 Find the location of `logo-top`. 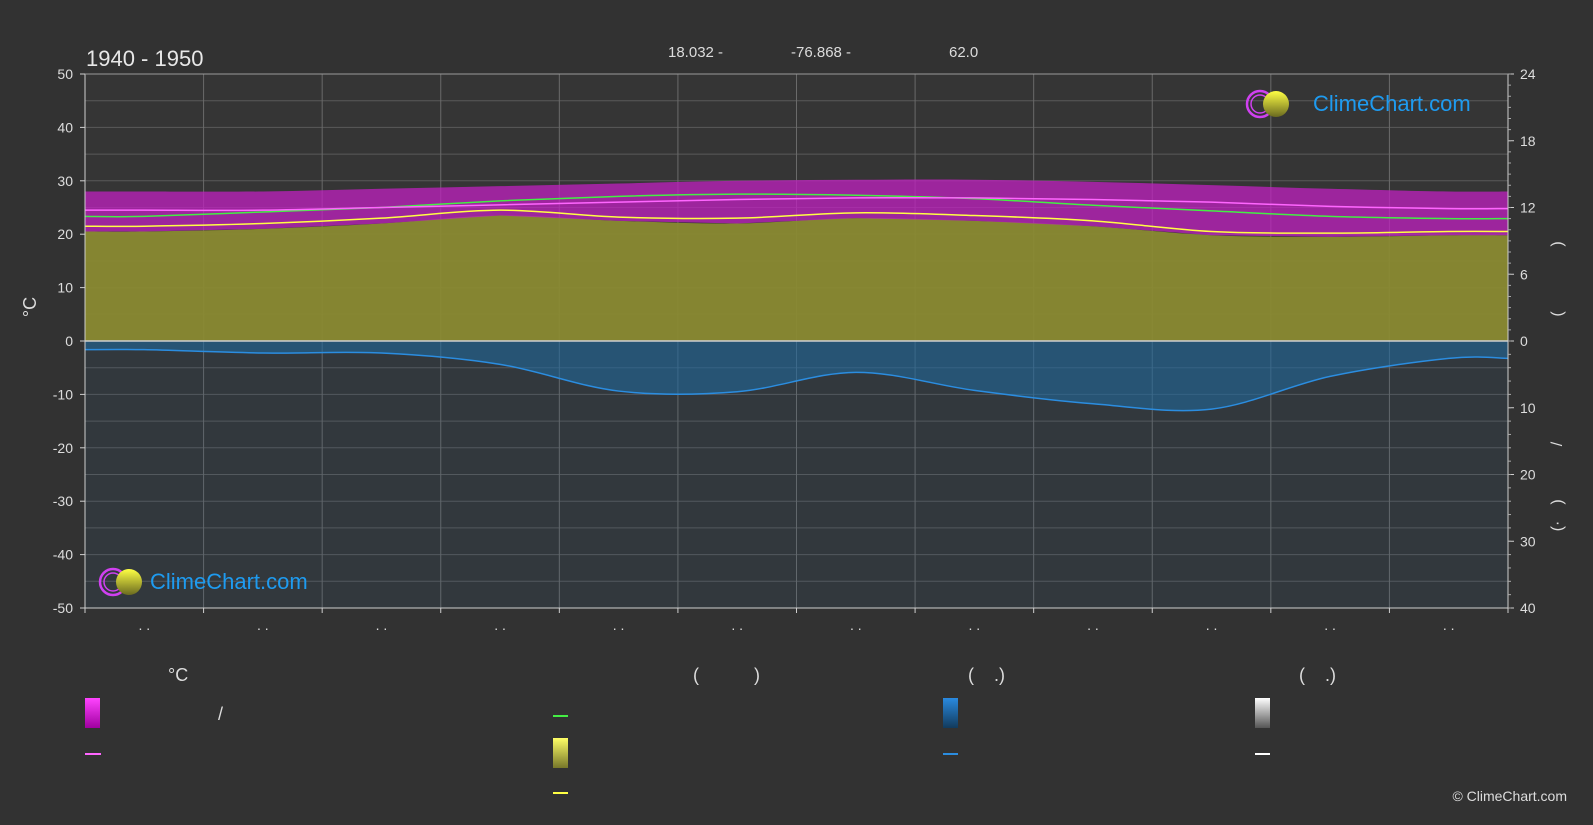

logo-top is located at coordinates (1267, 104).